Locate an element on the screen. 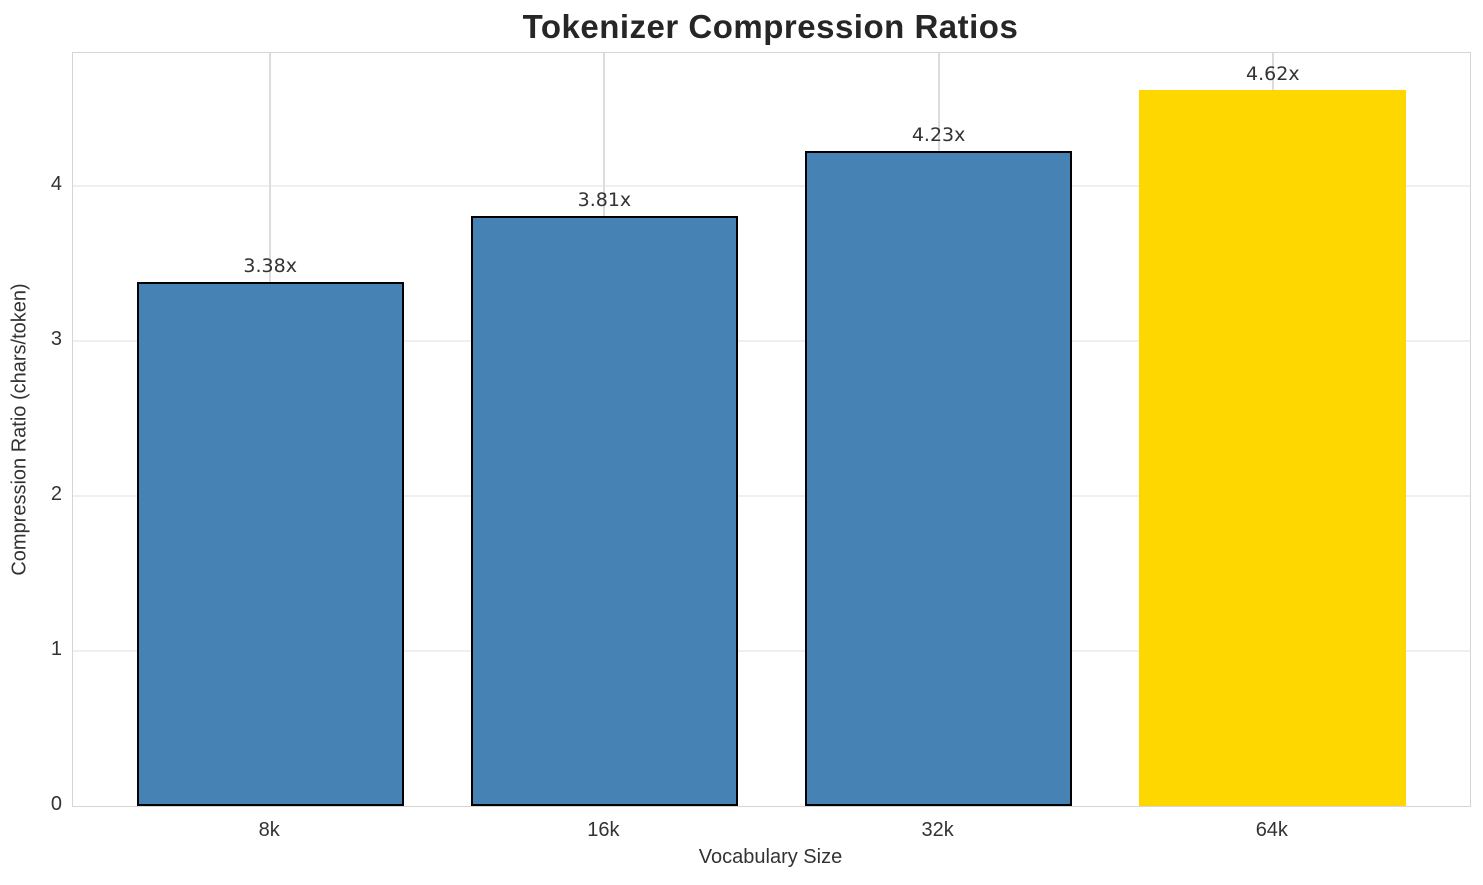  bar-32k is located at coordinates (938, 478).